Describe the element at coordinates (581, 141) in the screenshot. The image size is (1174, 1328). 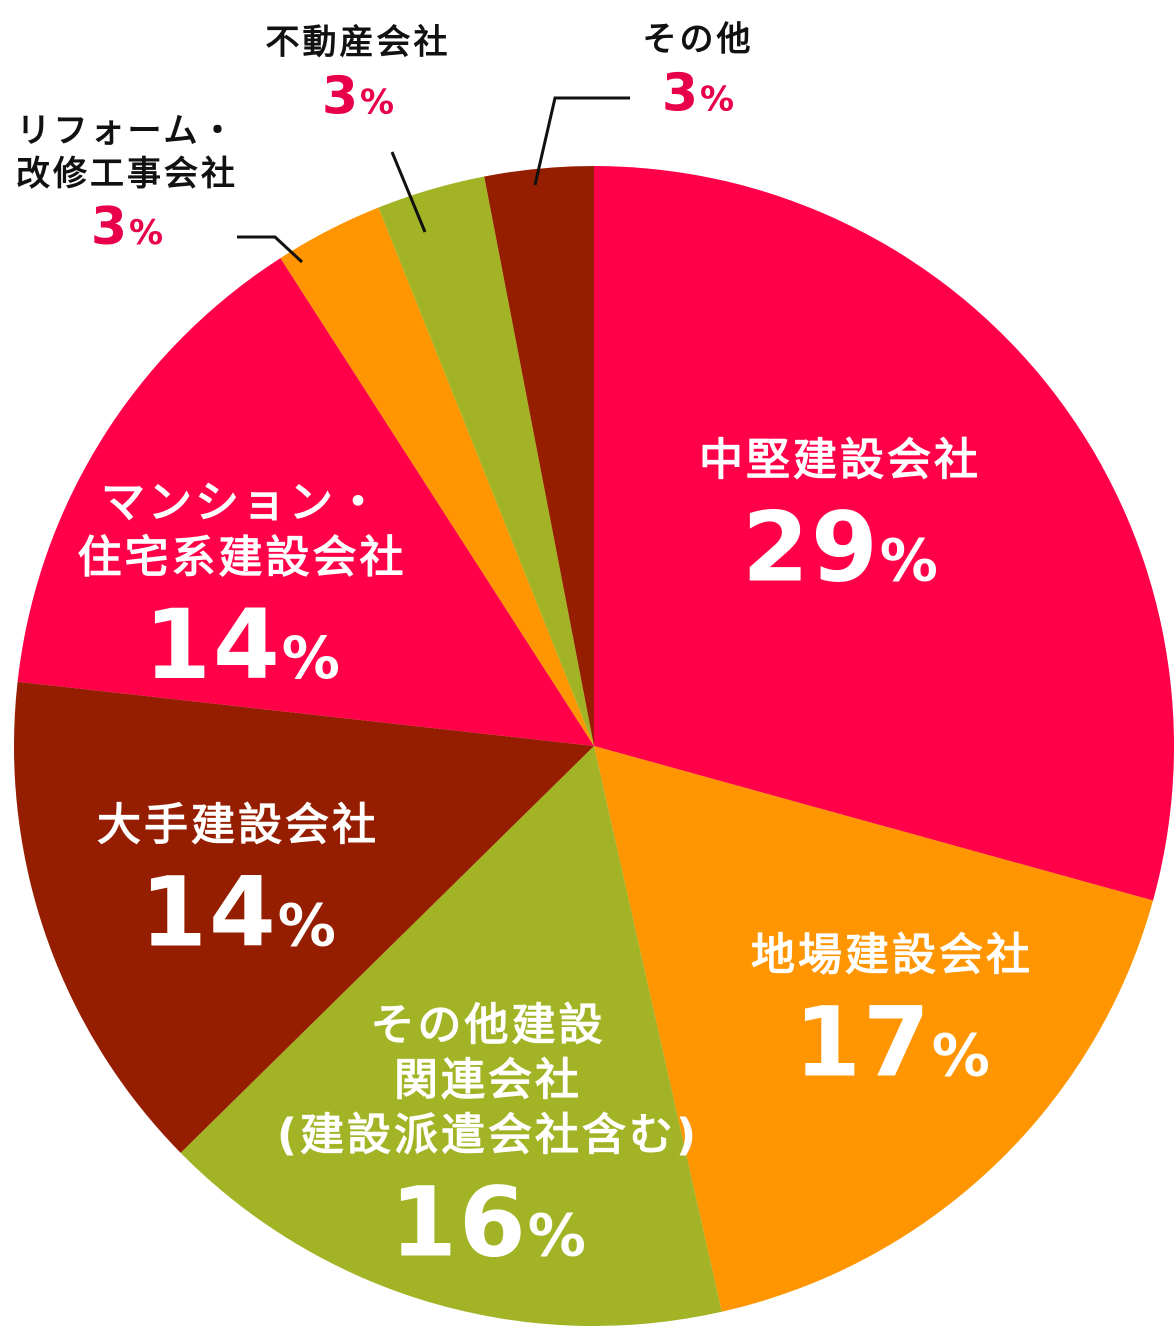
I see `leader-line-sonota` at that location.